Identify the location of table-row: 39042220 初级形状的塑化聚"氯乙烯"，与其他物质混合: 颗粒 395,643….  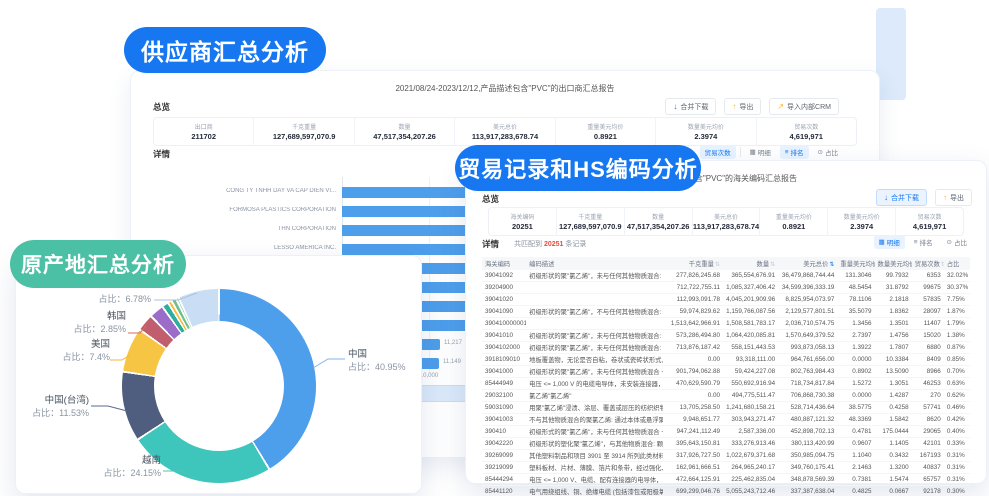
(726, 443).